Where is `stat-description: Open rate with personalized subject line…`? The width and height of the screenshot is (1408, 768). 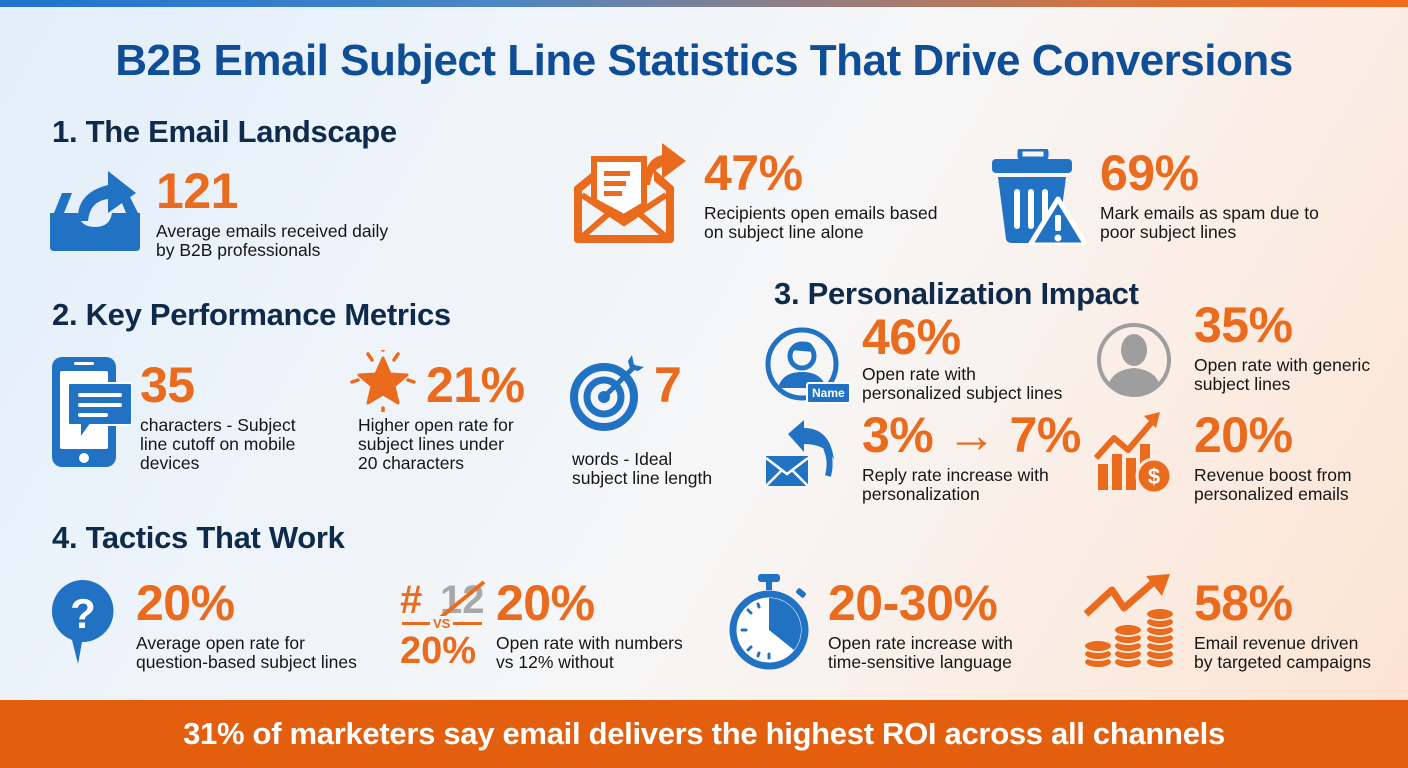 stat-description: Open rate with personalized subject line… is located at coordinates (962, 384).